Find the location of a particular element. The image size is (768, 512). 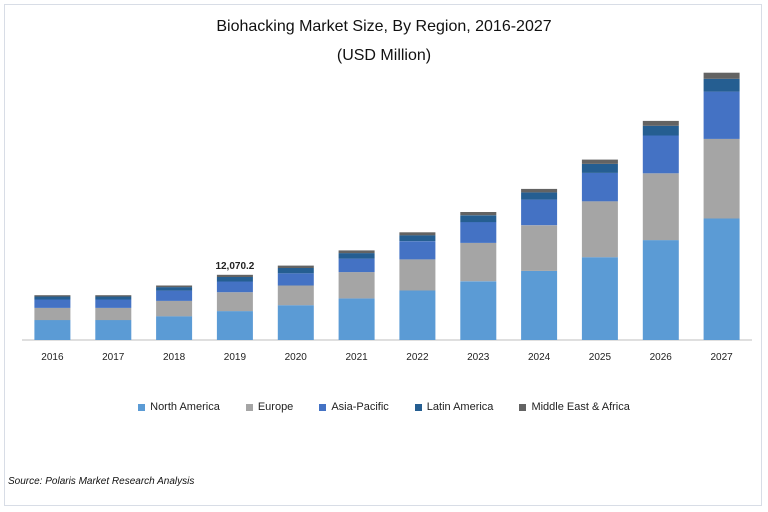

chart-subtitle: (USD Million) is located at coordinates (384, 55).